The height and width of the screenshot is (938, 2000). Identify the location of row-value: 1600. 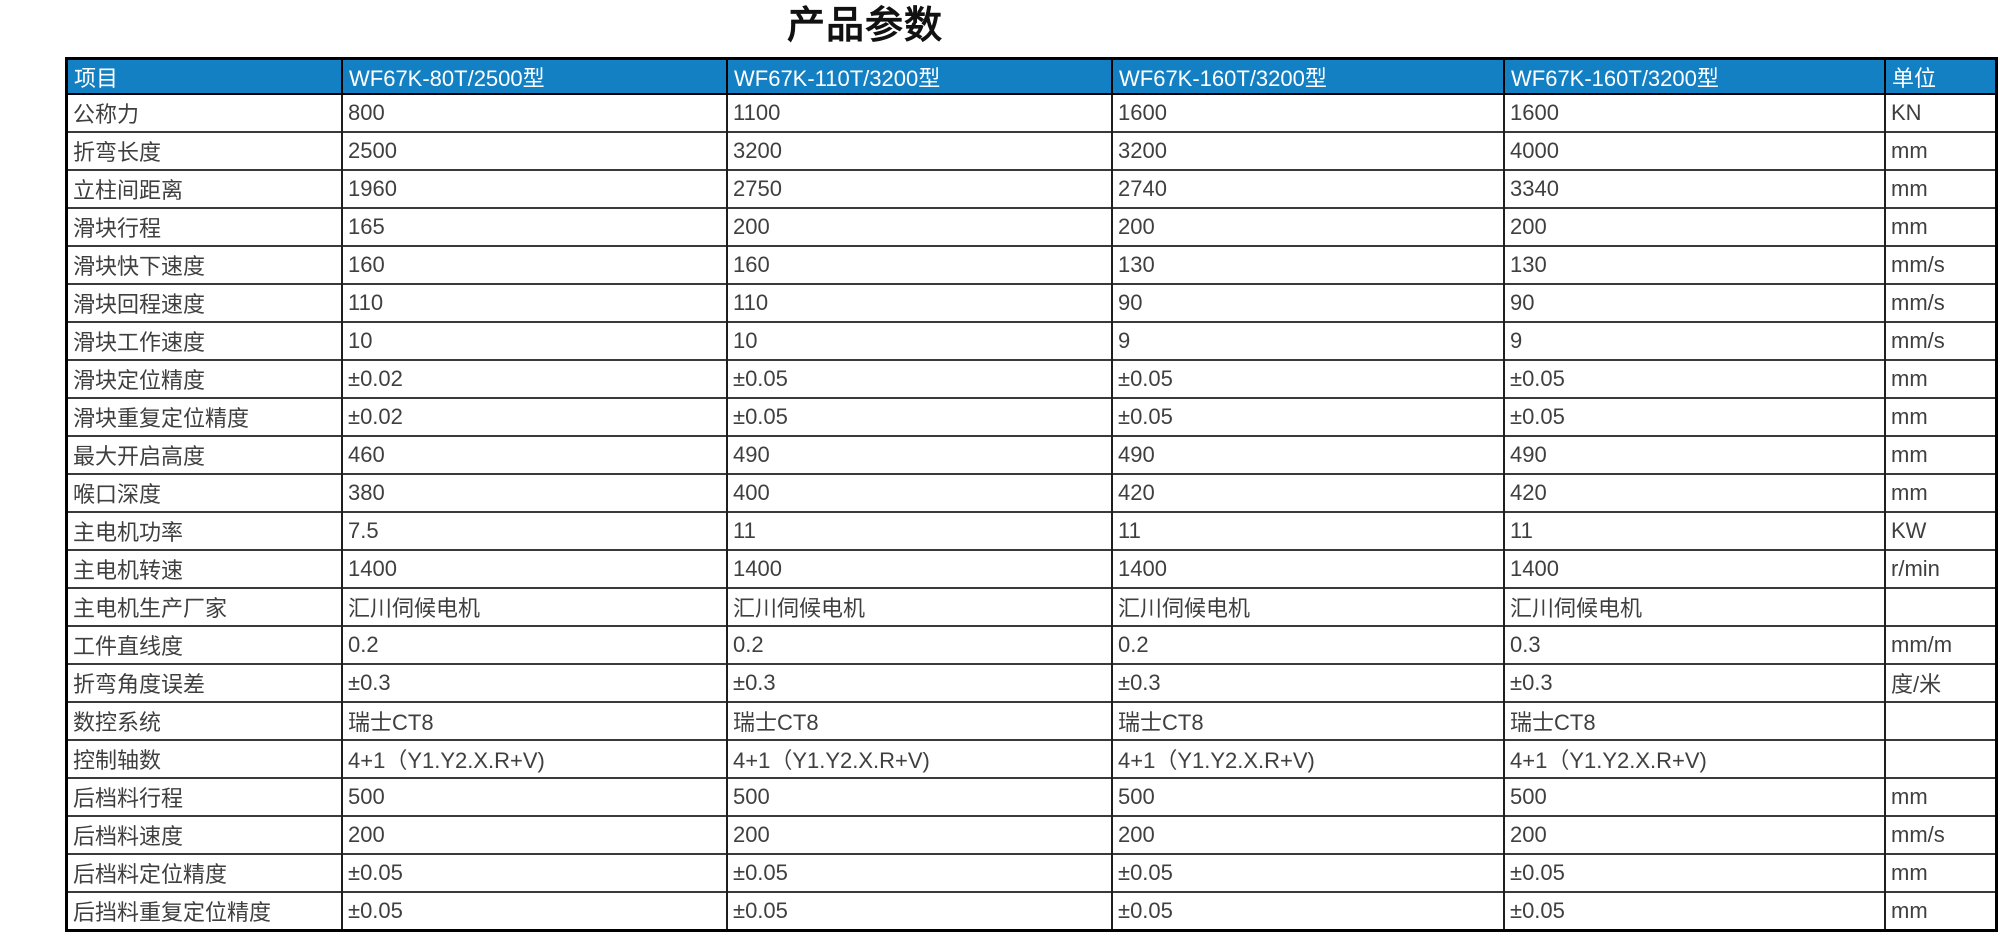
(1694, 113).